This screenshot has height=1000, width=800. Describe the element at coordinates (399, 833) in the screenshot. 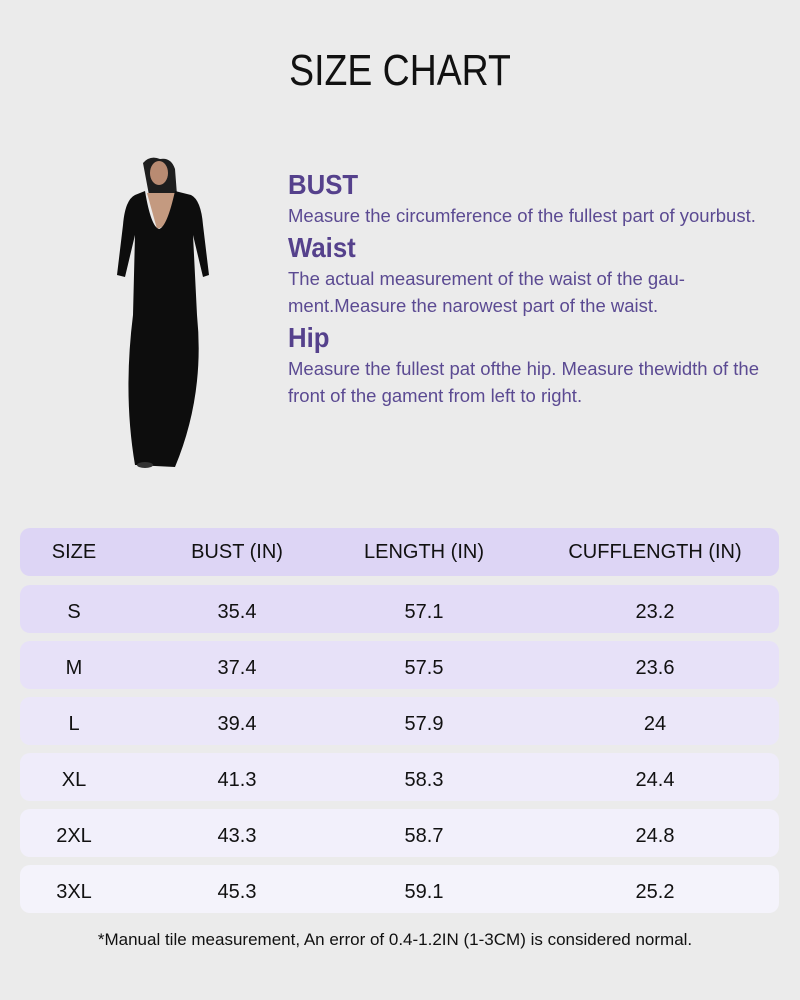

I see `table-row: 2XL 43.3 58.7 24.8` at that location.